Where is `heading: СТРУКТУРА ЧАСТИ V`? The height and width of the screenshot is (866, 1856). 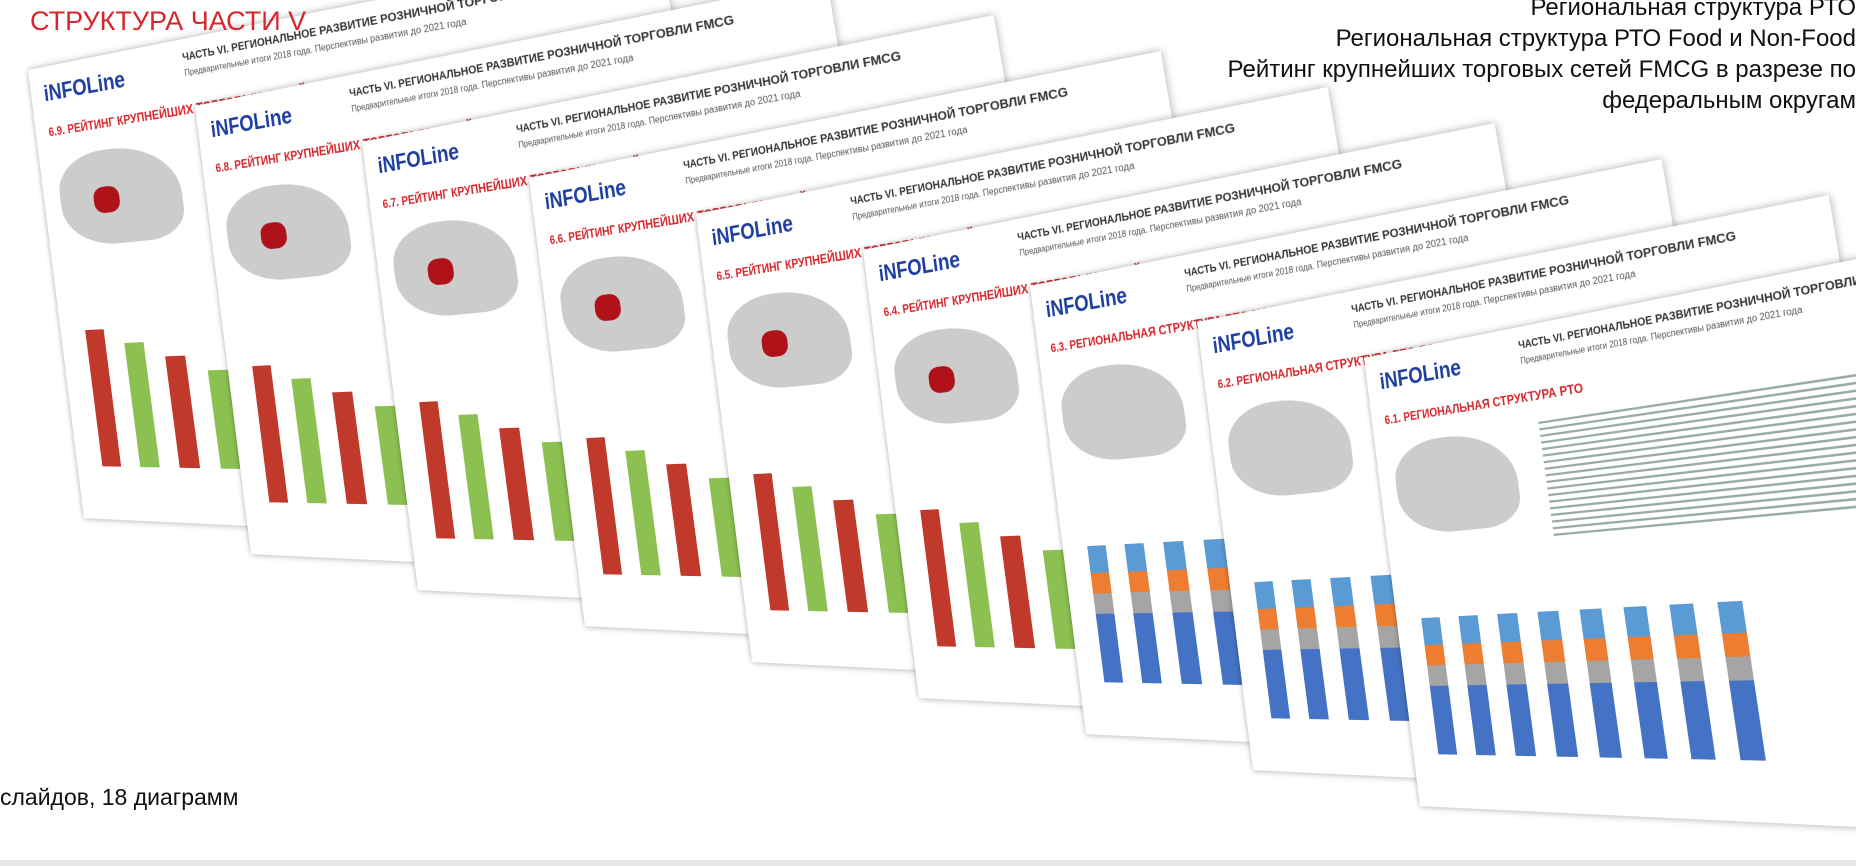
heading: СТРУКТУРА ЧАСТИ V is located at coordinates (168, 21).